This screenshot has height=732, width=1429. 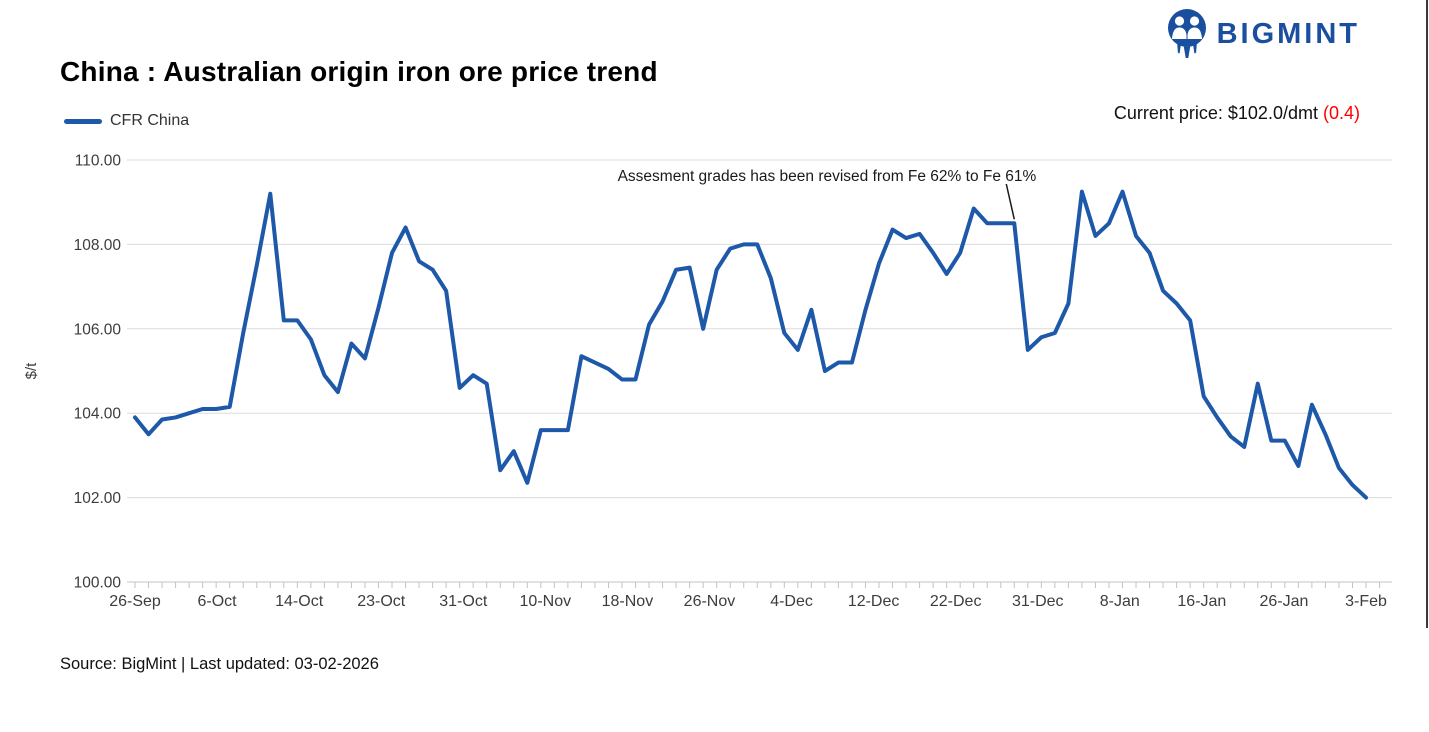 What do you see at coordinates (135, 601) in the screenshot?
I see `svg-text: 26-Sep` at bounding box center [135, 601].